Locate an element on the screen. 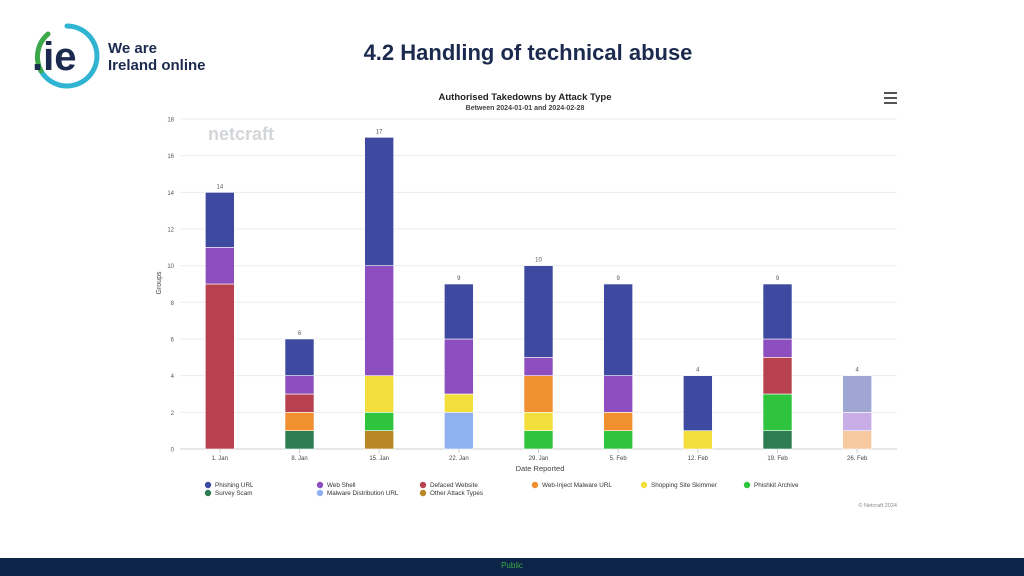 The width and height of the screenshot is (1024, 576). y-tick-label: 18 is located at coordinates (170, 121).